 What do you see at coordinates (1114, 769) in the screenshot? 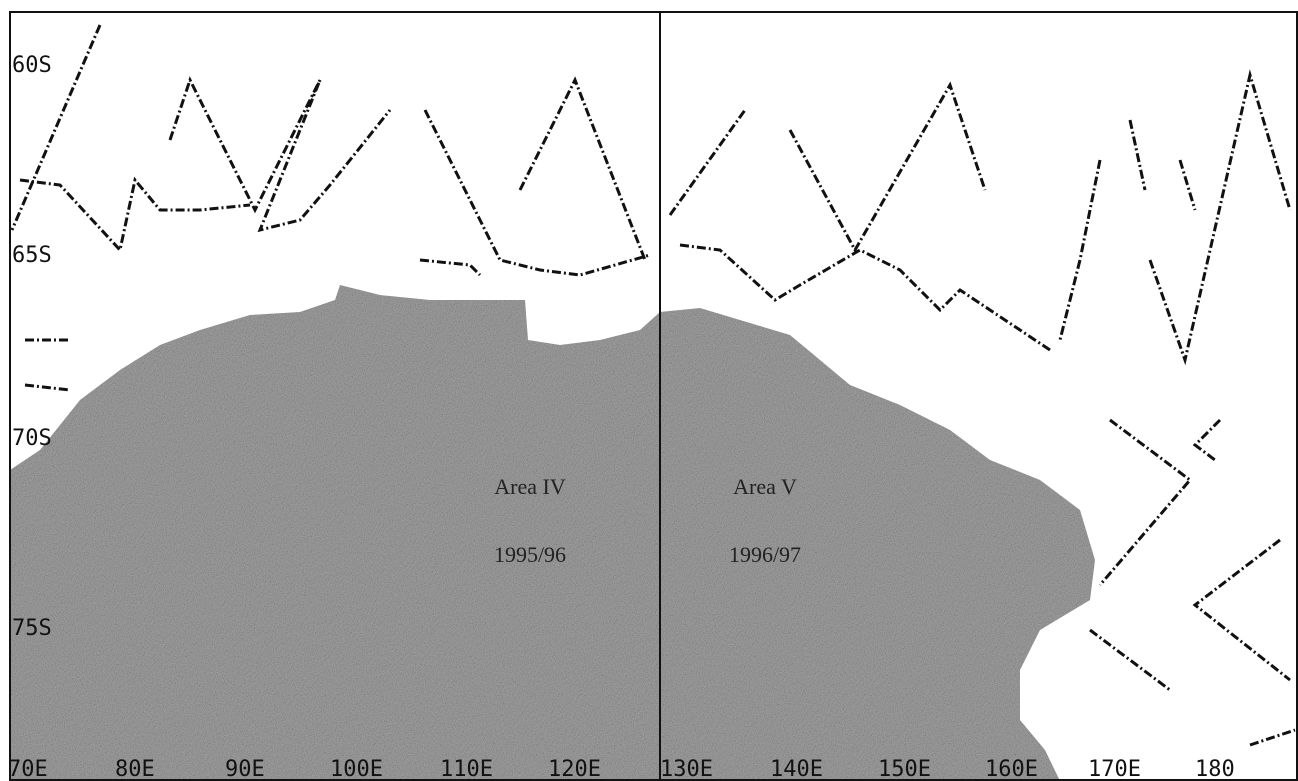
I see `longitude-label: 170E` at bounding box center [1114, 769].